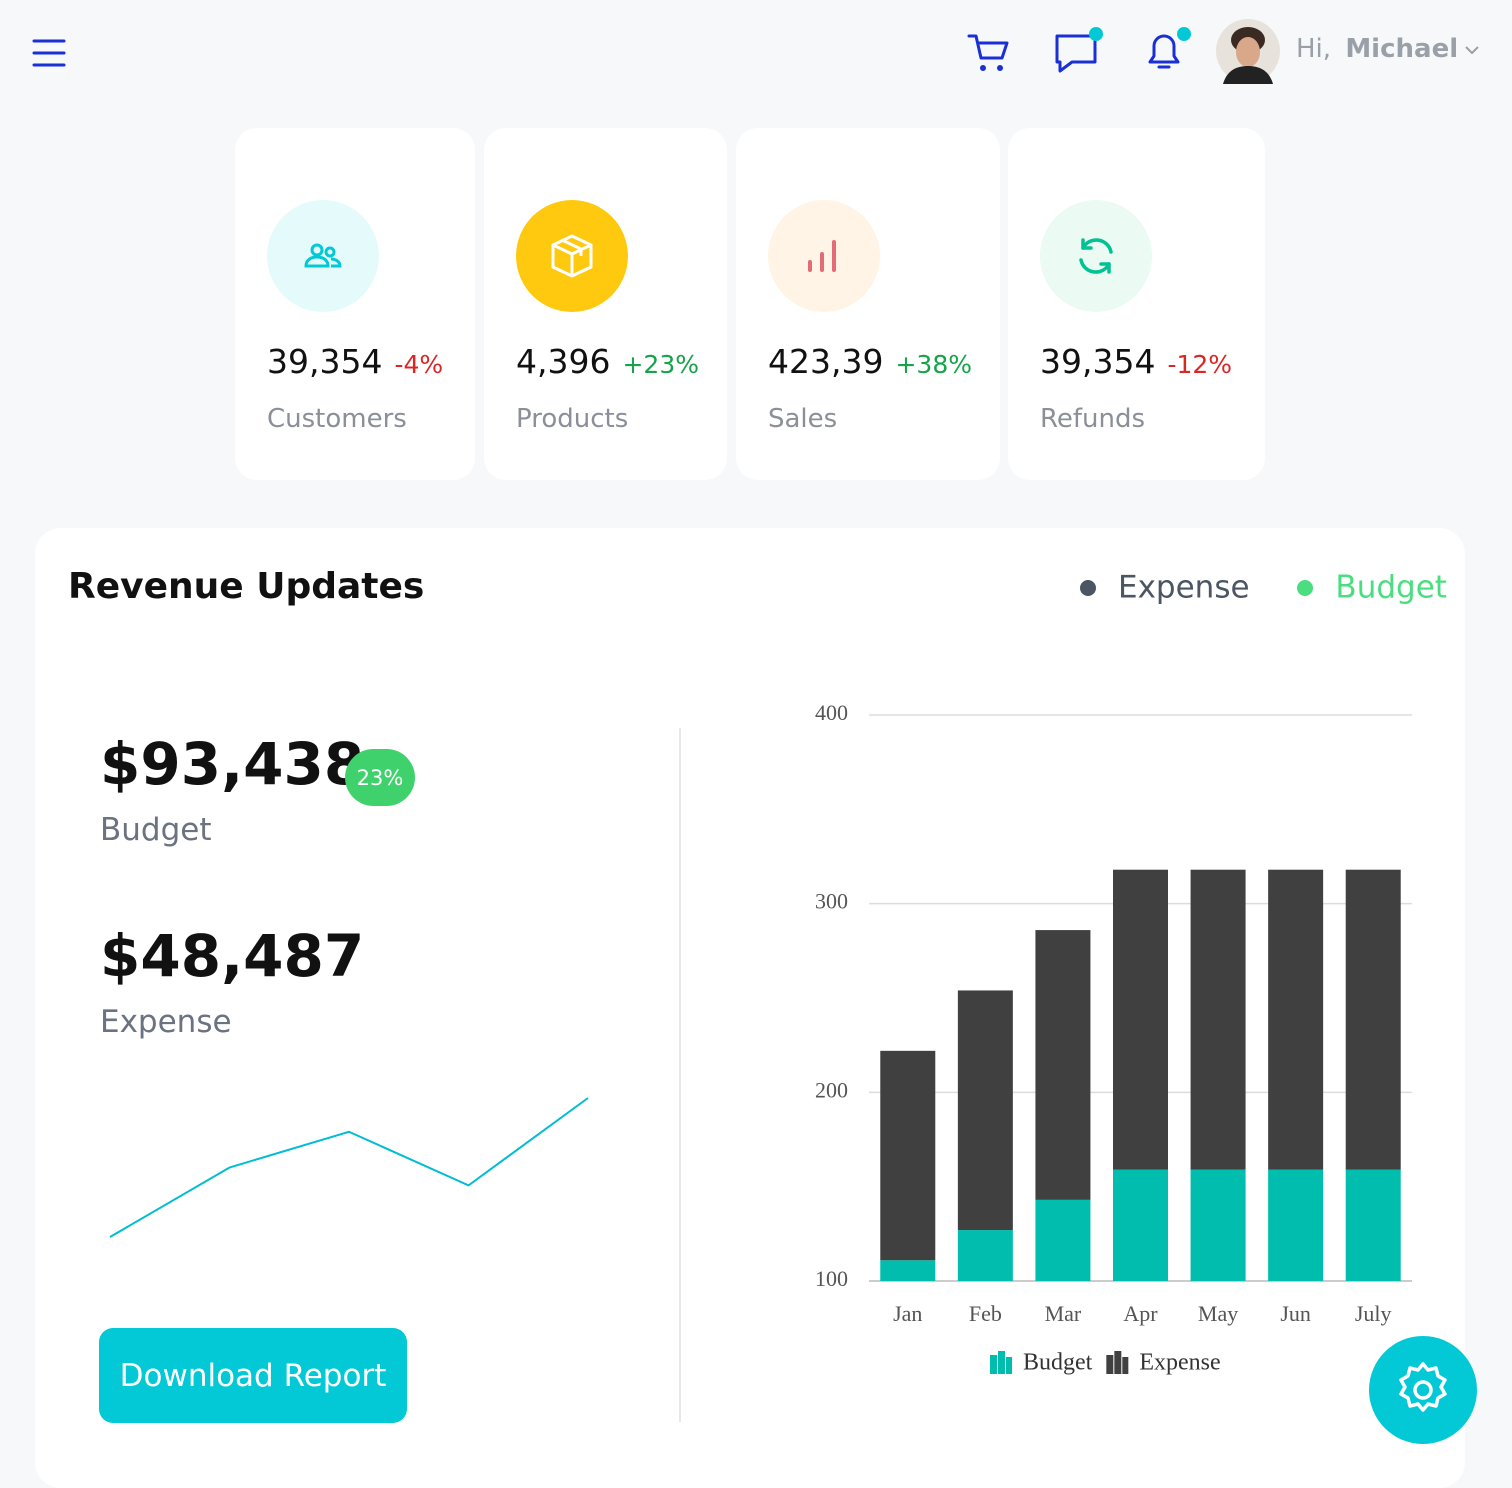  What do you see at coordinates (831, 712) in the screenshot?
I see `y-tick-label: 400` at bounding box center [831, 712].